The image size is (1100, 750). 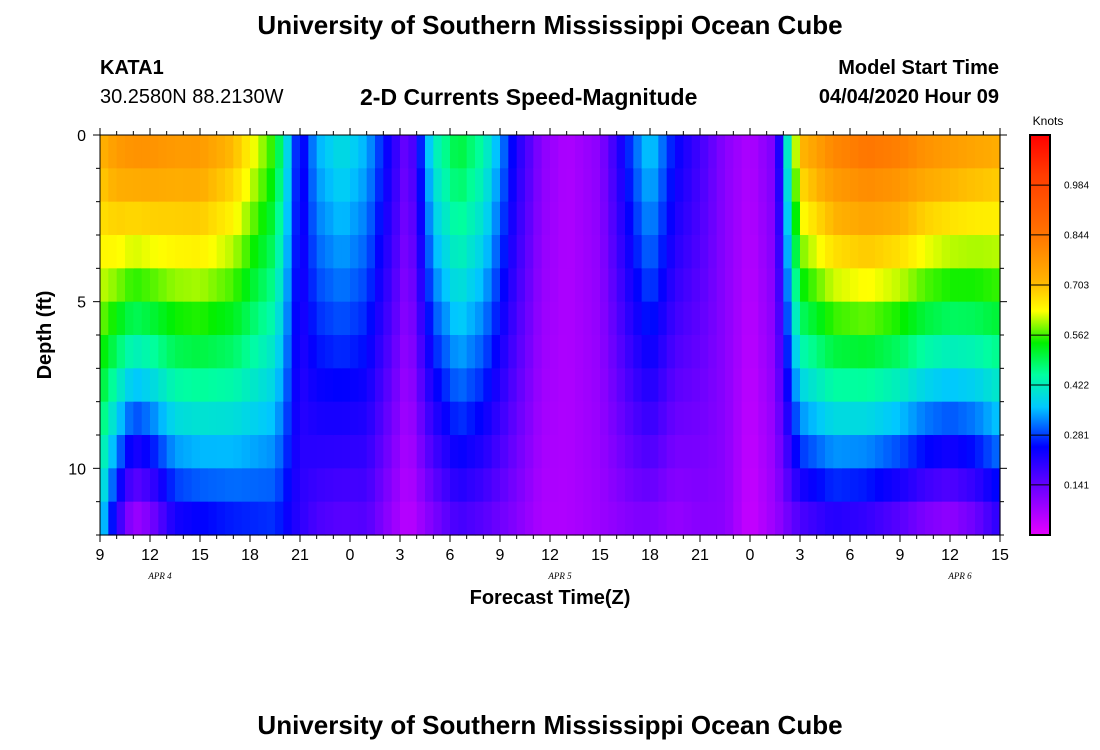 What do you see at coordinates (350, 555) in the screenshot?
I see `x-tick-label: 0` at bounding box center [350, 555].